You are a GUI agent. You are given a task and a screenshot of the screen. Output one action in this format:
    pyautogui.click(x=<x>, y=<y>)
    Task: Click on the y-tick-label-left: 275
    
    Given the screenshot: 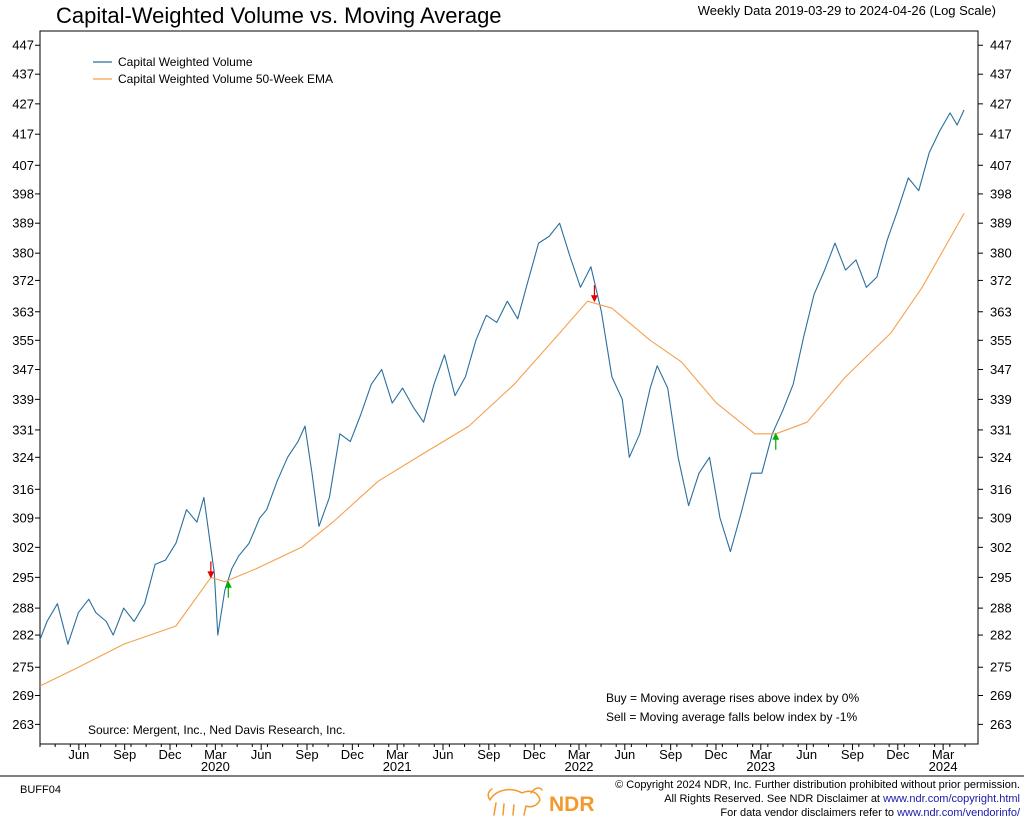 What is the action you would take?
    pyautogui.click(x=23, y=667)
    